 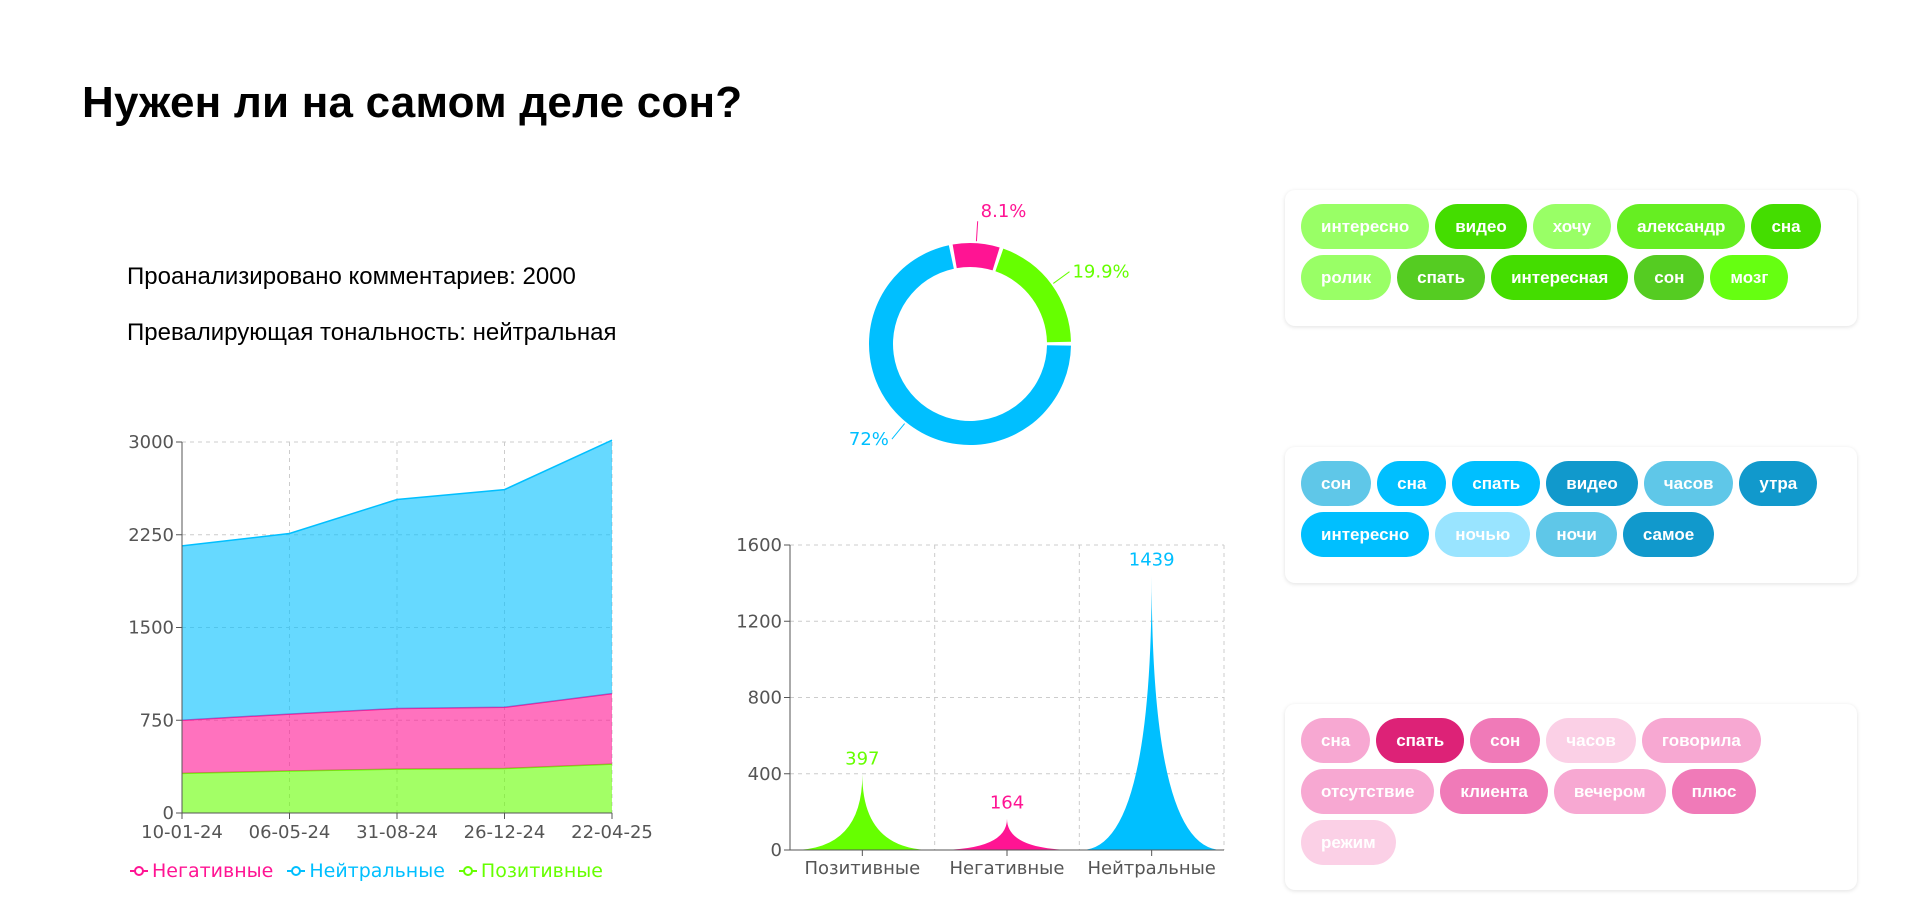 I want to click on word-tag: режим, so click(x=1348, y=842).